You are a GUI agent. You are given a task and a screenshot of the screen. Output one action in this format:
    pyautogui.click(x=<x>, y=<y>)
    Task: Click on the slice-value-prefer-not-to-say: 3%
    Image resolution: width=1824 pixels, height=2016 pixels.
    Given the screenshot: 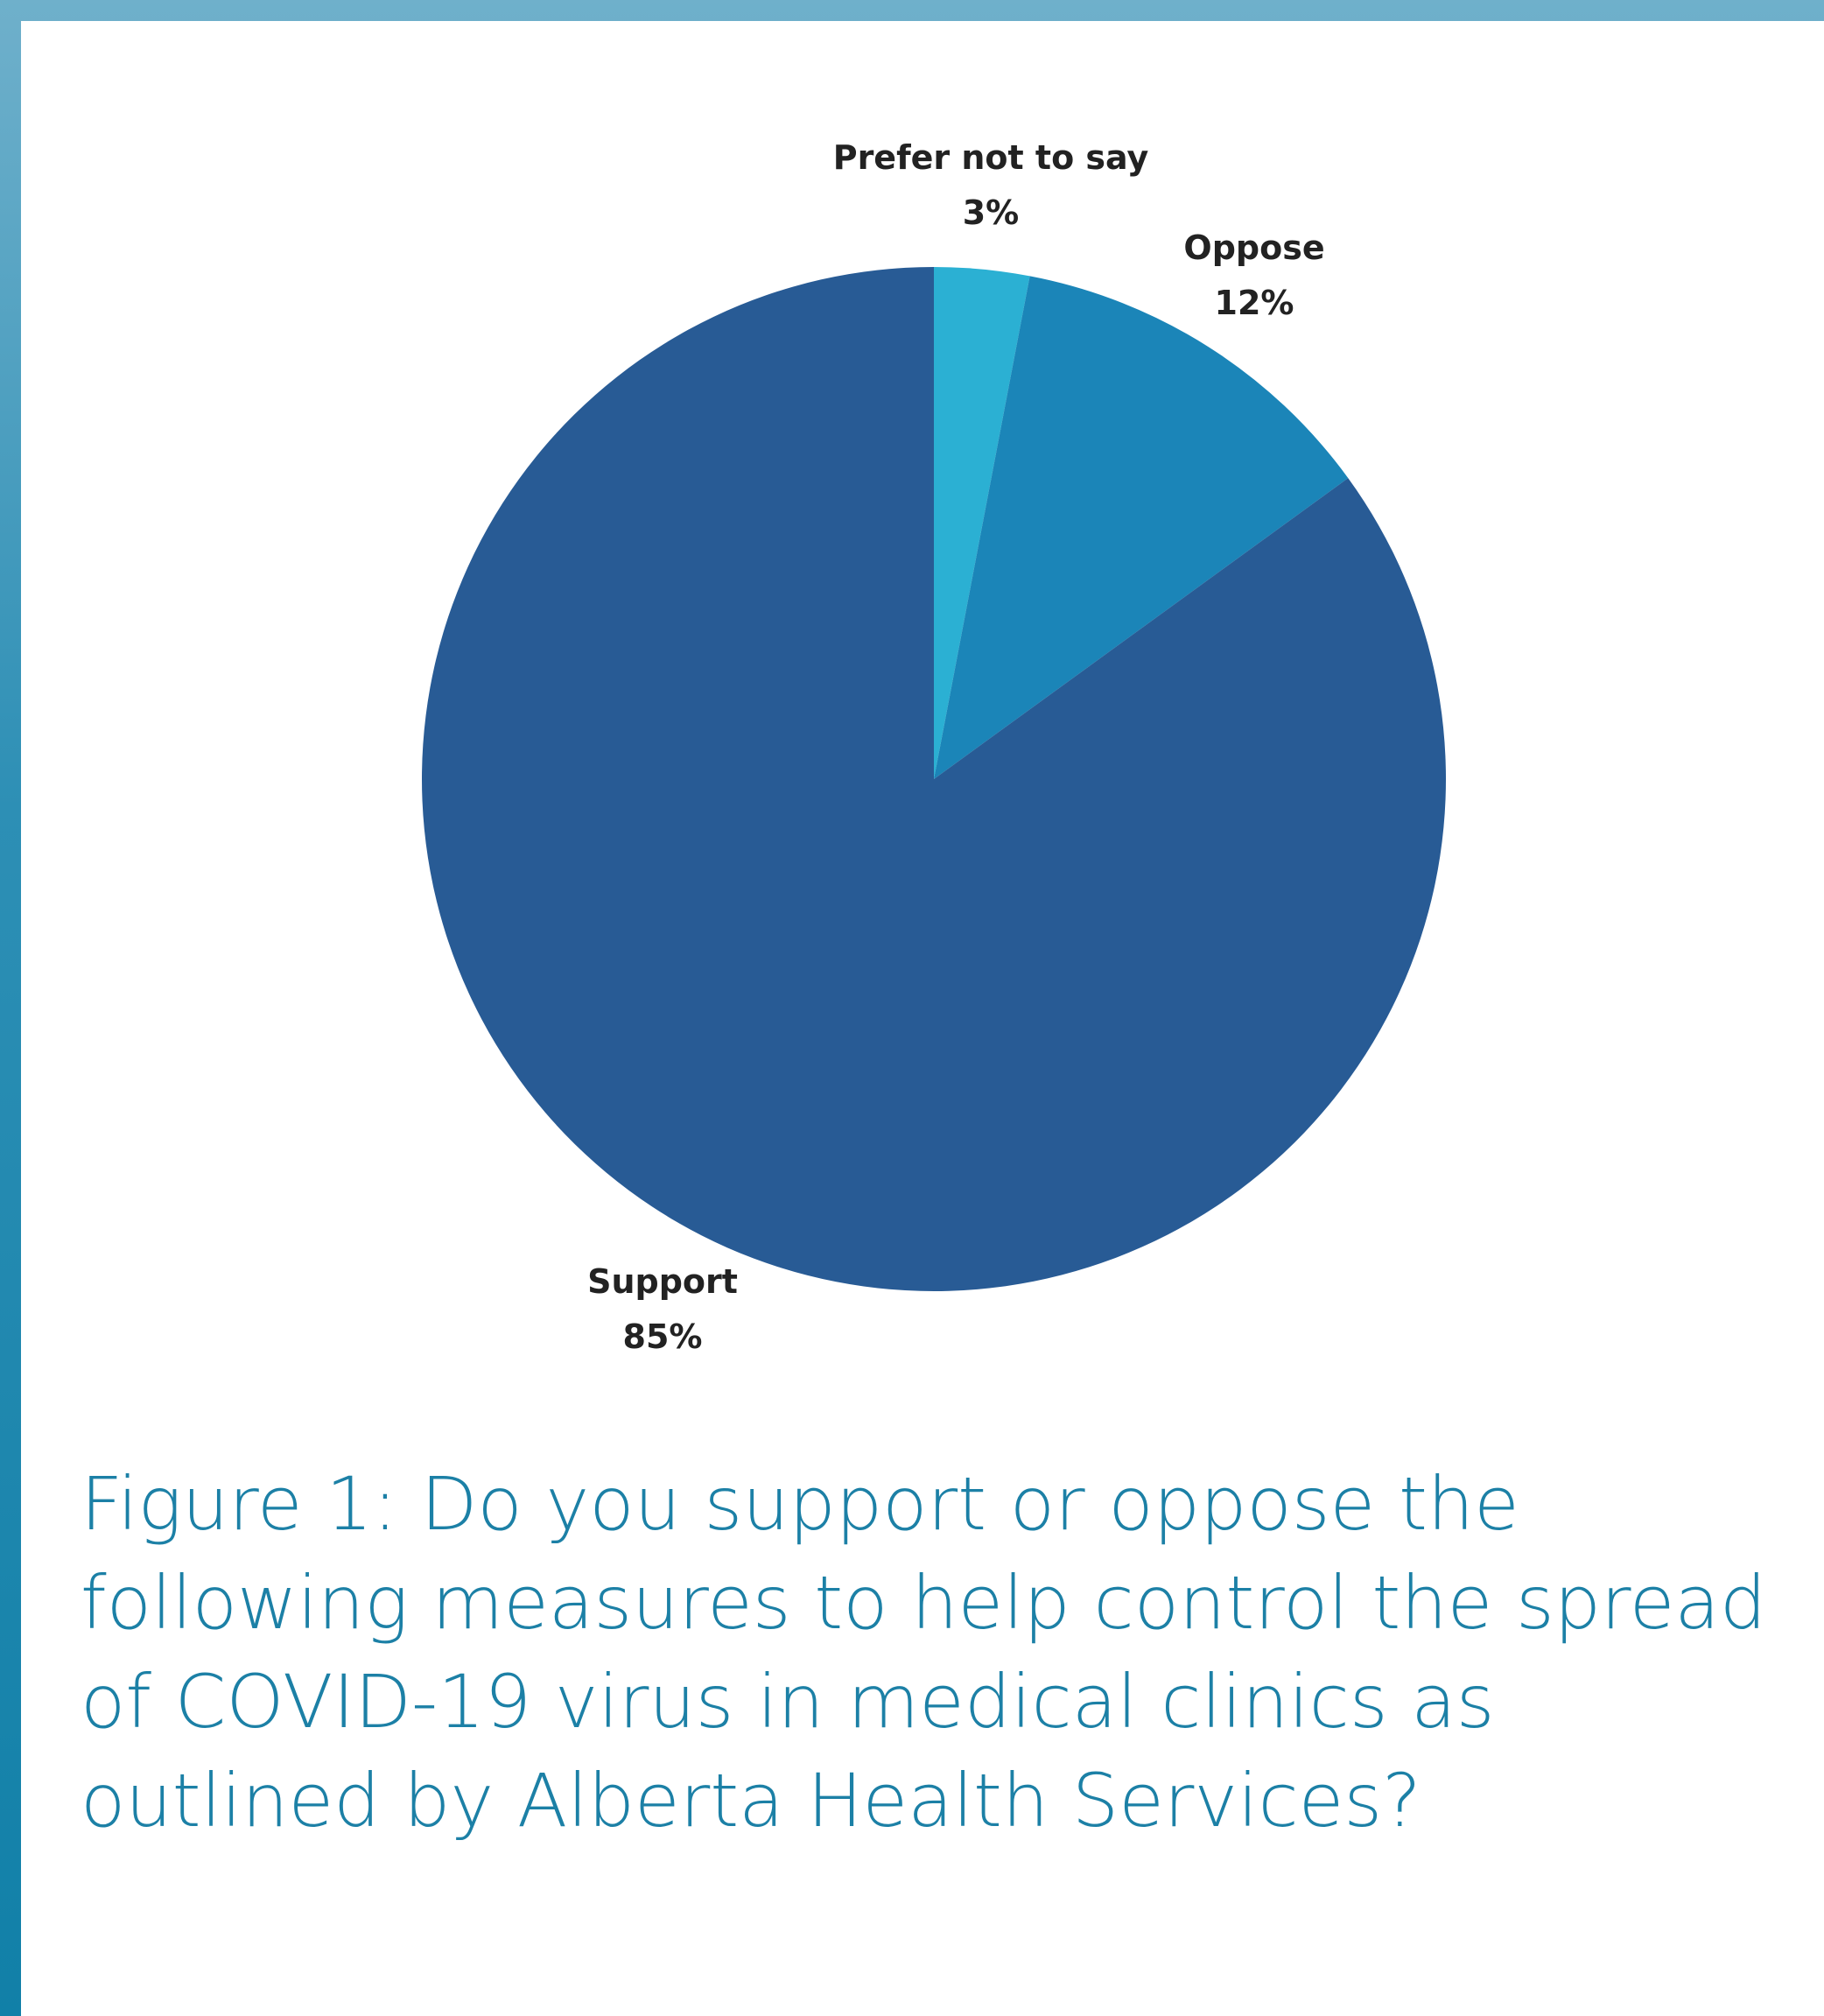 What is the action you would take?
    pyautogui.click(x=992, y=212)
    